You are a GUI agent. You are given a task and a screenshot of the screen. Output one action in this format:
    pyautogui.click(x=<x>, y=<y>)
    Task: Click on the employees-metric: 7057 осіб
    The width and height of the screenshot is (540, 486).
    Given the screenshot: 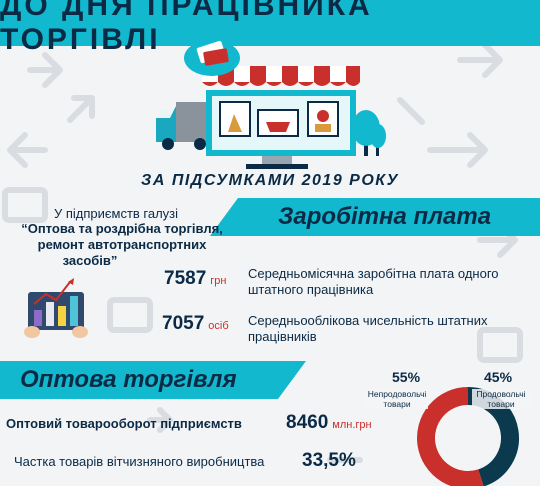 What is the action you would take?
    pyautogui.click(x=195, y=324)
    